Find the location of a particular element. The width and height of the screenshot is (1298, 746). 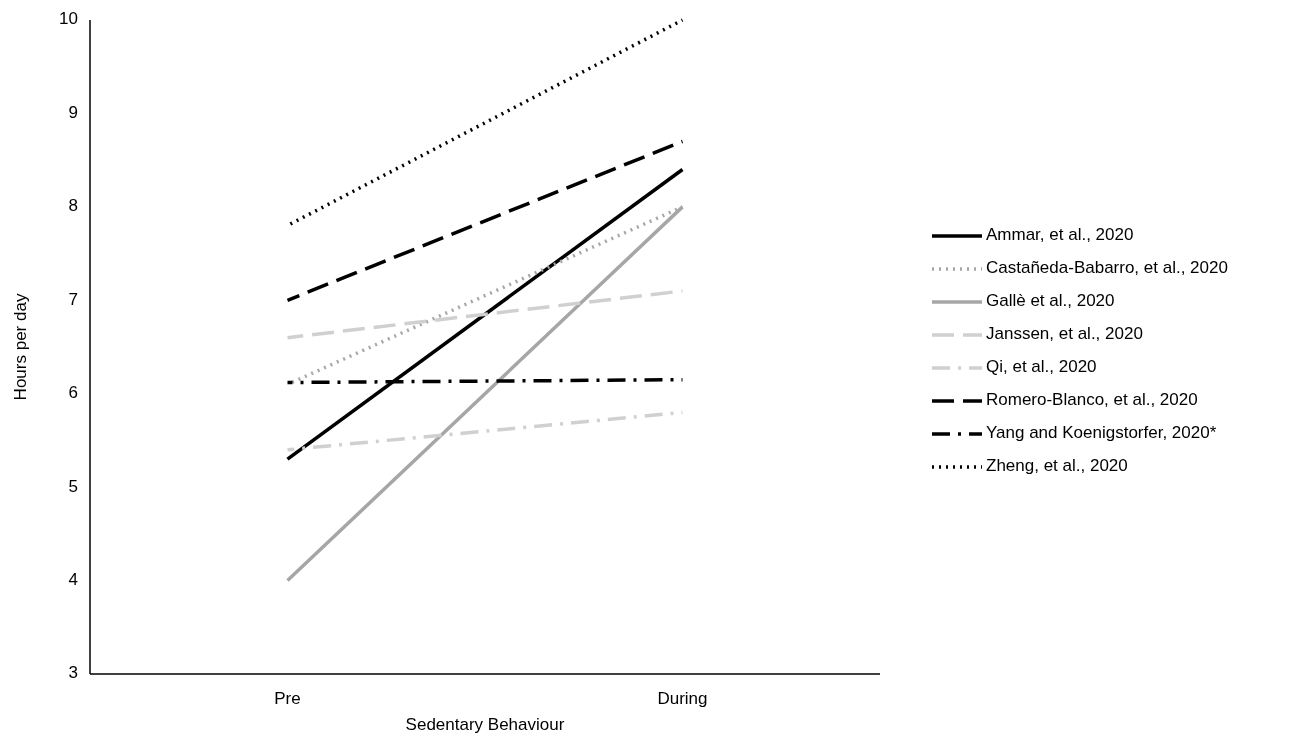

x-tick-label: During is located at coordinates (682, 698).